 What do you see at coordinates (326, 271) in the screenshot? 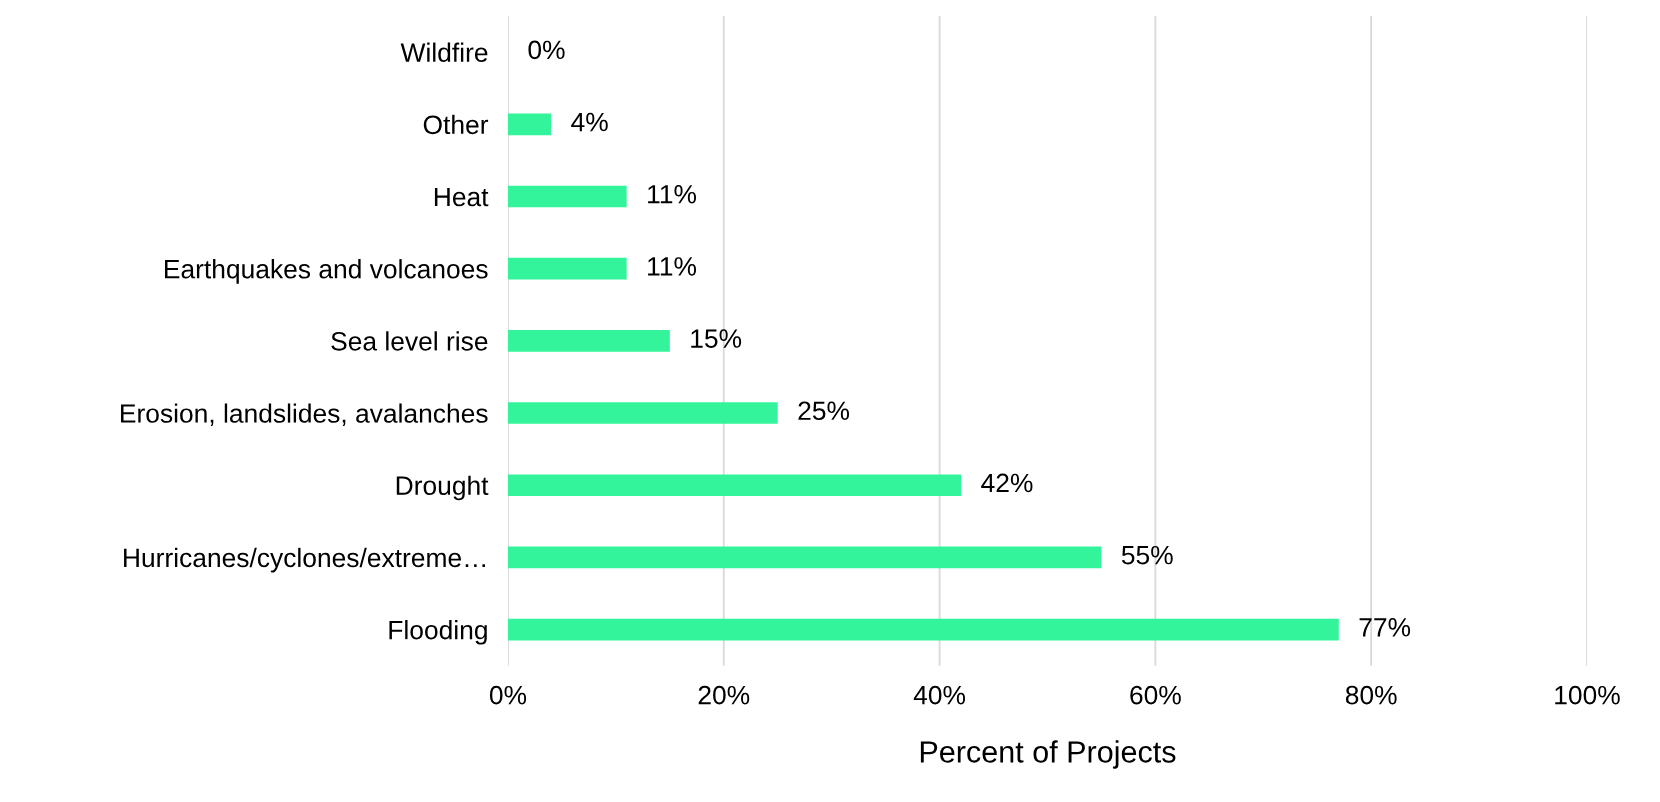
I see `y-tick-label: Earthquakes and volcanoes` at bounding box center [326, 271].